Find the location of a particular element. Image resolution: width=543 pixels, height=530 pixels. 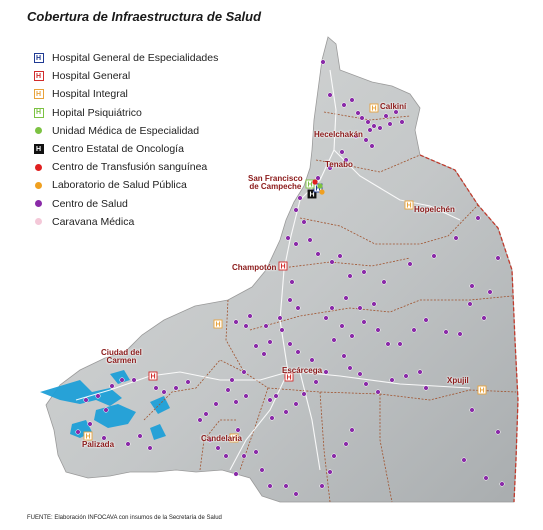

map-title: Cobertura de Infraestructura de Salud is located at coordinates (144, 16).